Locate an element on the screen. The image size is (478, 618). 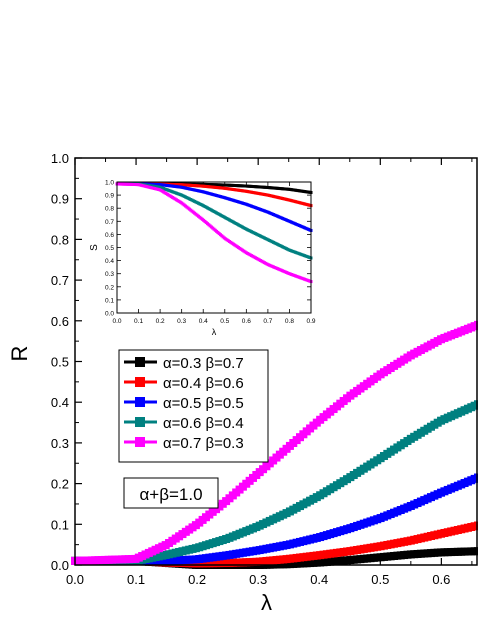
y-tick-label: 0.9 is located at coordinates (60, 199).